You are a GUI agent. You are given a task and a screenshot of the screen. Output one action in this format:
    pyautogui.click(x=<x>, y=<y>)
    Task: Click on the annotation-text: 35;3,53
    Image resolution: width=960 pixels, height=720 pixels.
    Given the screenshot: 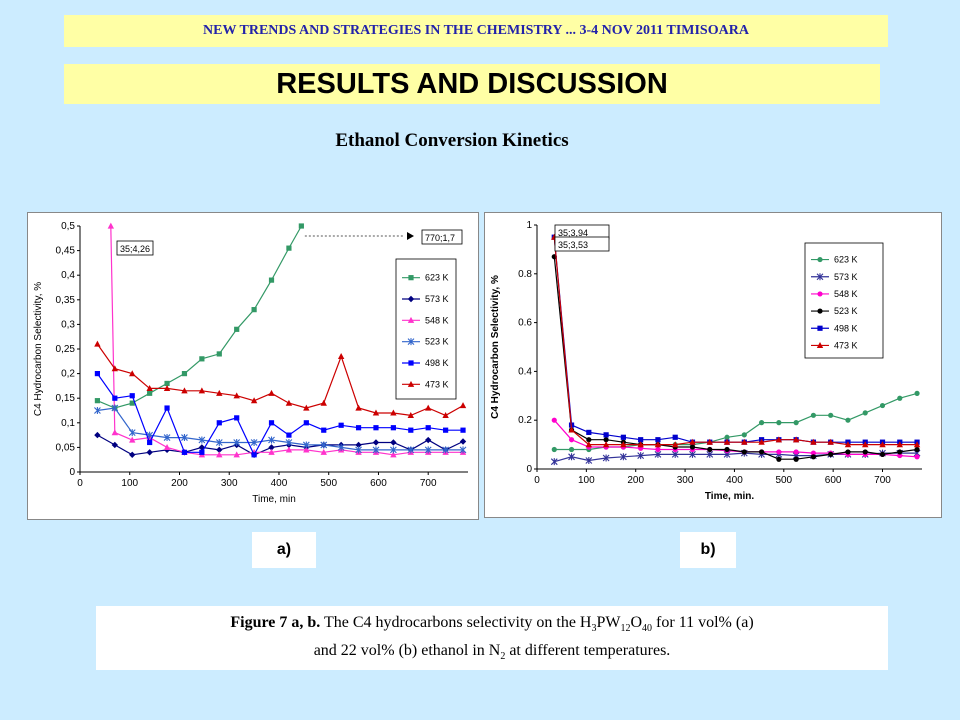 What is the action you would take?
    pyautogui.click(x=573, y=245)
    